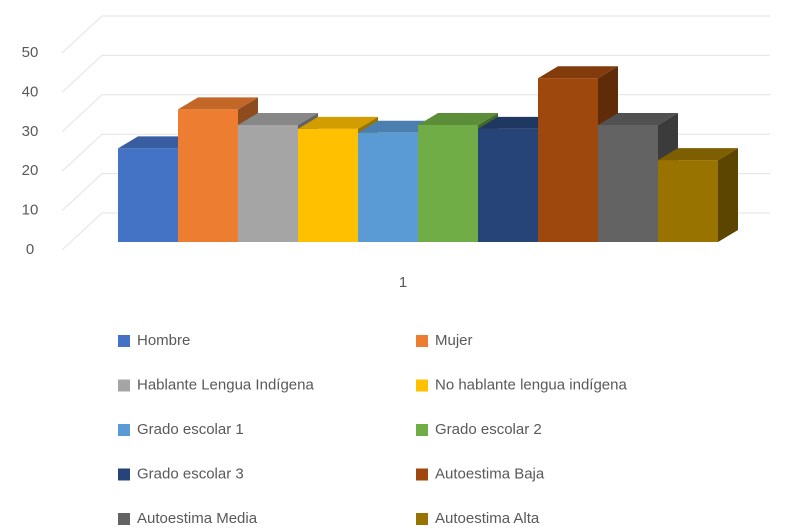 This screenshot has height=529, width=793. What do you see at coordinates (30, 249) in the screenshot?
I see `y-tick-label: 0` at bounding box center [30, 249].